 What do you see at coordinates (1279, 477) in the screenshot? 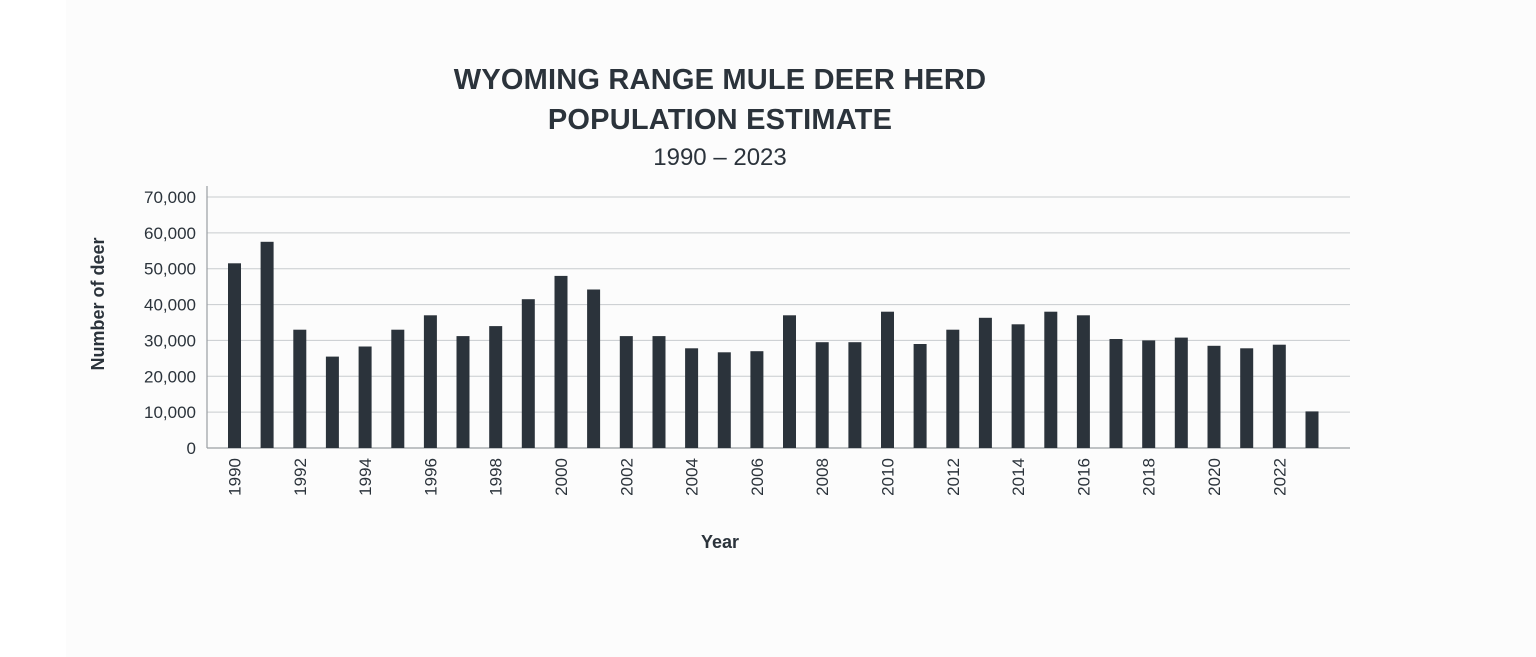
I see `x-tick-label: 2022` at bounding box center [1279, 477].